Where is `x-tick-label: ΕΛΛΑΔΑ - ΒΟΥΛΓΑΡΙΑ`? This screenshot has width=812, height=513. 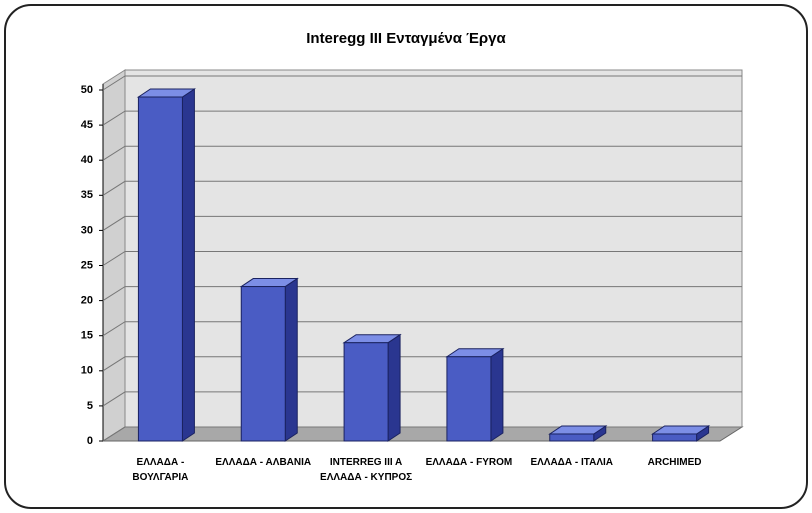
x-tick-label: ΕΛΛΑΔΑ - ΒΟΥΛΓΑΡΙΑ is located at coordinates (160, 470).